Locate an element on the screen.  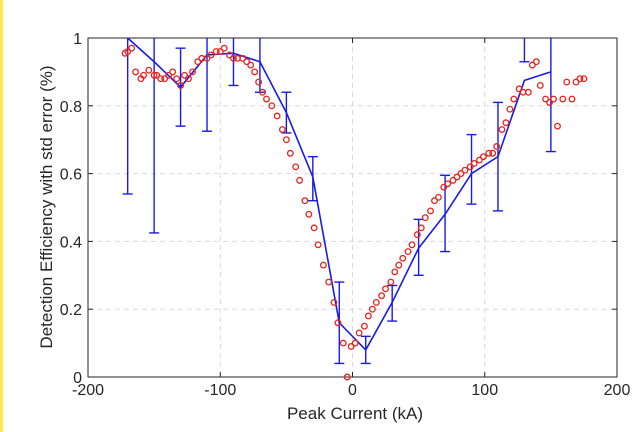
x-tick-label: 100 is located at coordinates (484, 390).